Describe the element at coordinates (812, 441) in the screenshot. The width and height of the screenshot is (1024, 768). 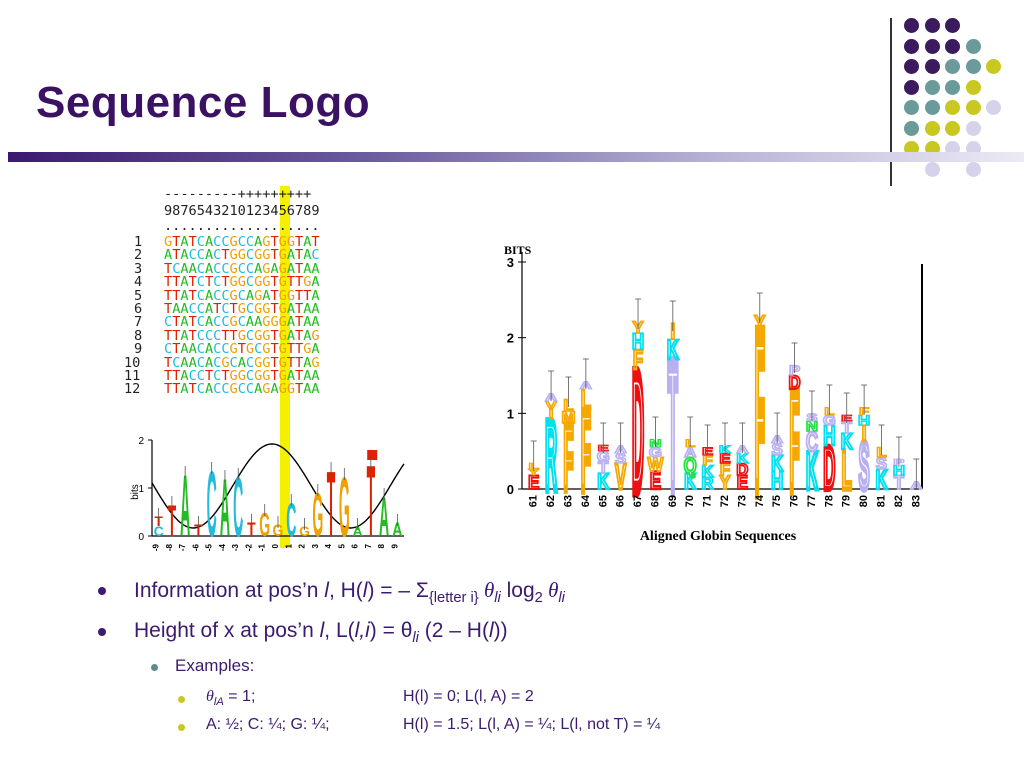
I see `globin-logo-letter: C` at that location.